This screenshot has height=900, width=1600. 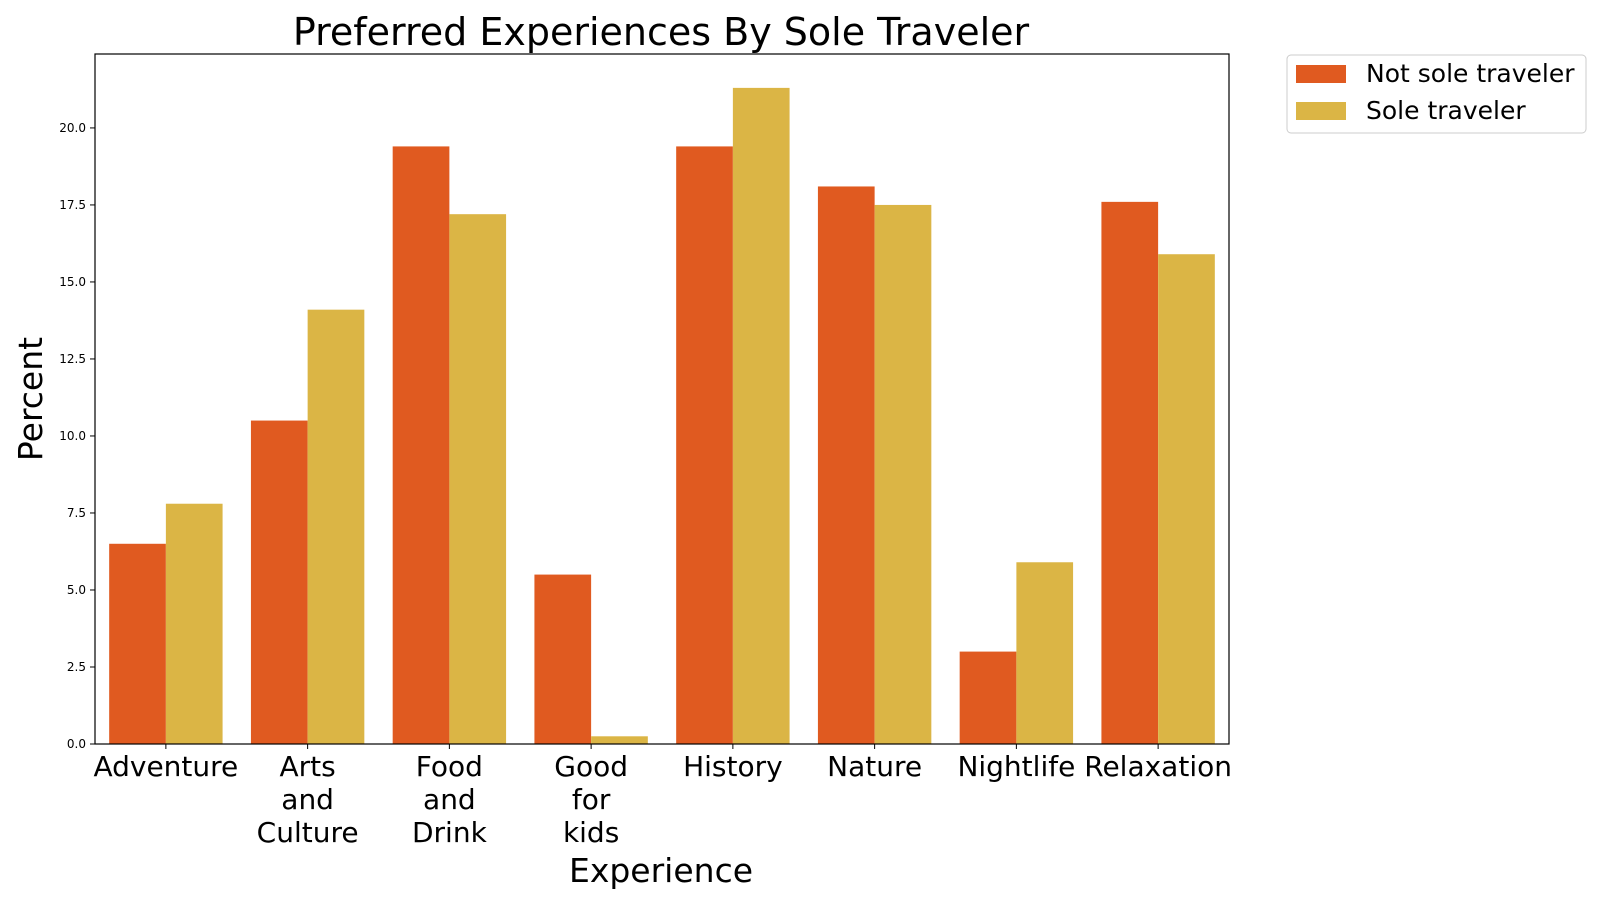 What do you see at coordinates (1130, 473) in the screenshot?
I see `bar-not-sole-traveler-relaxation` at bounding box center [1130, 473].